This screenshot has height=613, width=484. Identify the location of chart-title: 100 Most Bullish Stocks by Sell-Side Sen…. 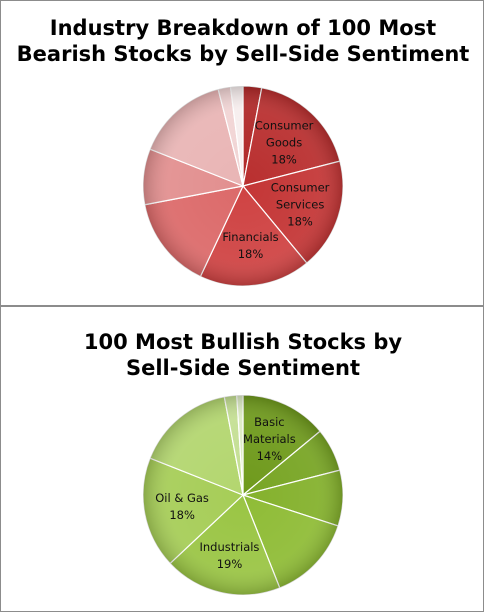
(242, 355).